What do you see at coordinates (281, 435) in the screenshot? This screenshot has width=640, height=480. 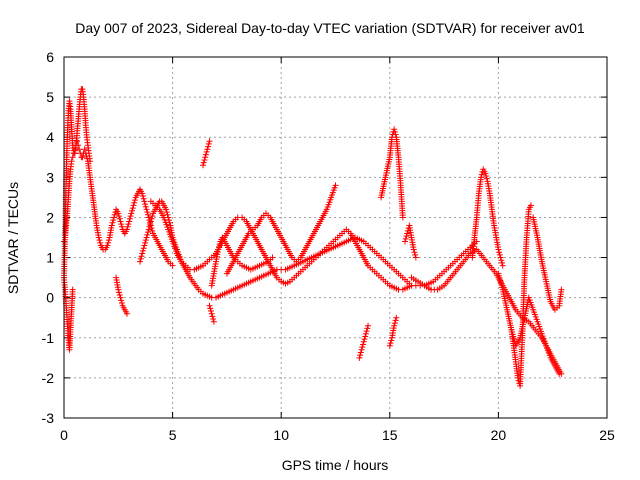 I see `x-tick-label: 10` at bounding box center [281, 435].